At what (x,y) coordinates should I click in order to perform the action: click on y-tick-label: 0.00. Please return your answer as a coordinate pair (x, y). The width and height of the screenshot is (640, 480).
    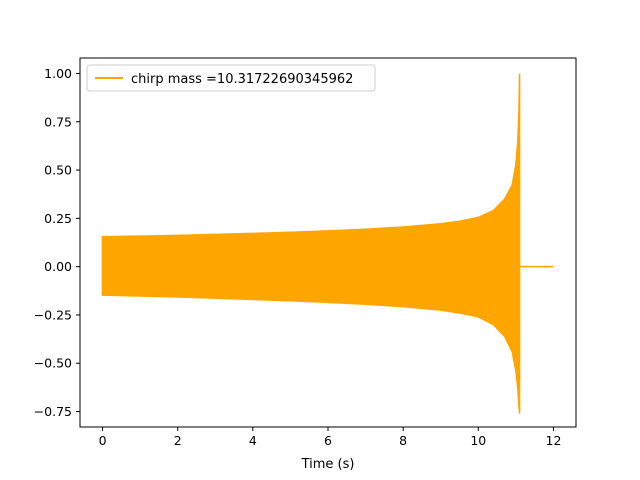
    Looking at the image, I should click on (58, 266).